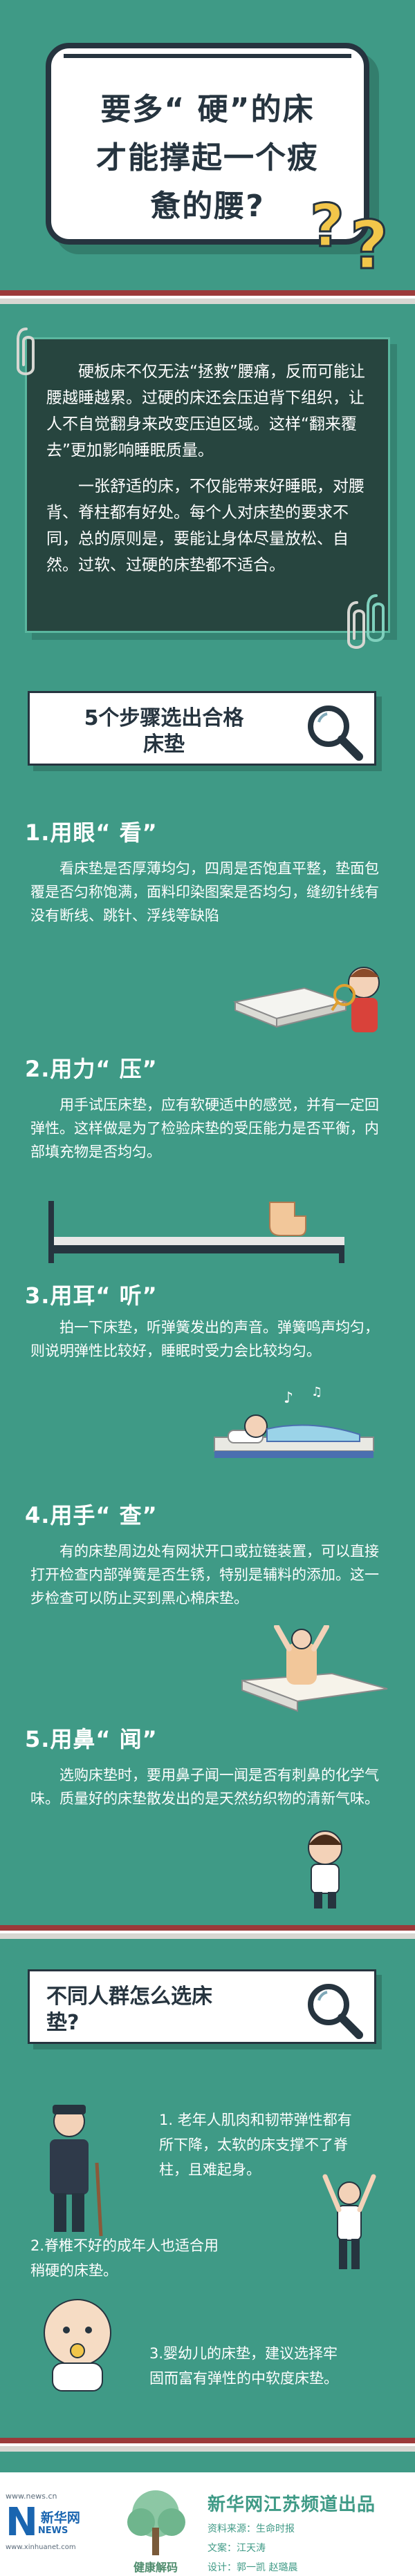  I want to click on title-line-1: 要多“ 硬”的床, so click(207, 109).